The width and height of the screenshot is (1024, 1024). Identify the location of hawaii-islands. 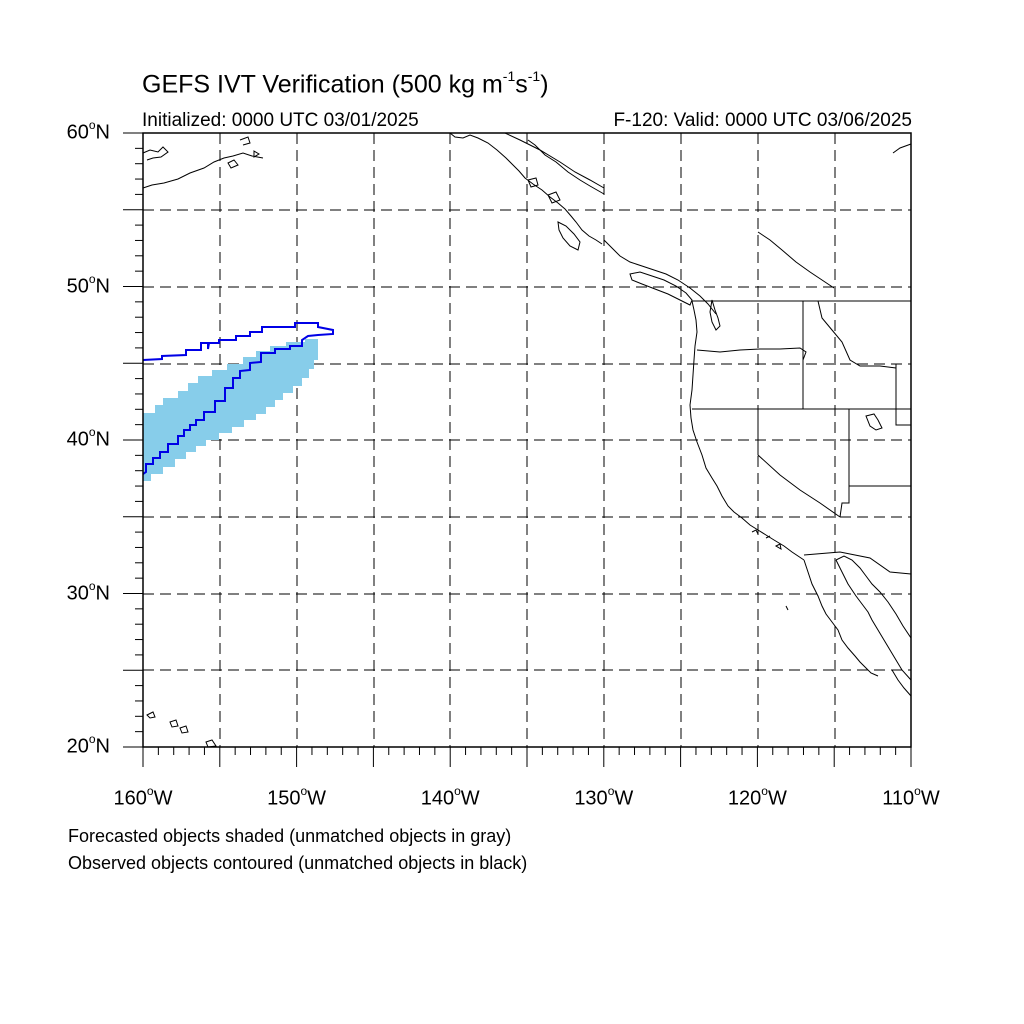
(181, 729).